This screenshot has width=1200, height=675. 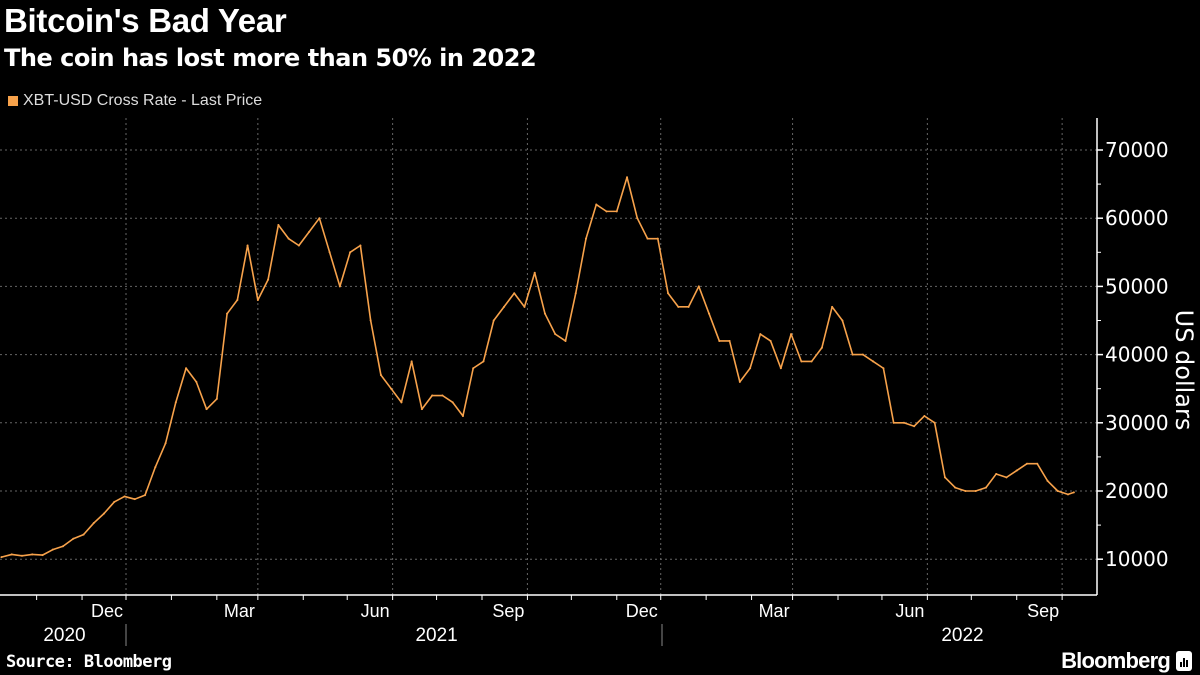 What do you see at coordinates (1137, 218) in the screenshot?
I see `y-tick-label: 60000` at bounding box center [1137, 218].